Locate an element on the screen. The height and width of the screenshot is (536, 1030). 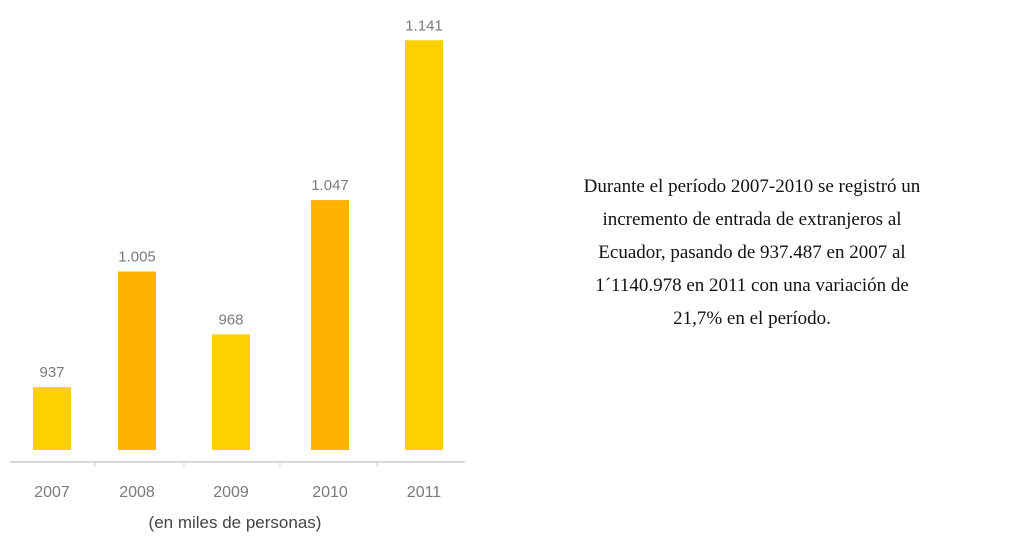
description-line: 1´1140.978 en 2011 con una variación de is located at coordinates (752, 285).